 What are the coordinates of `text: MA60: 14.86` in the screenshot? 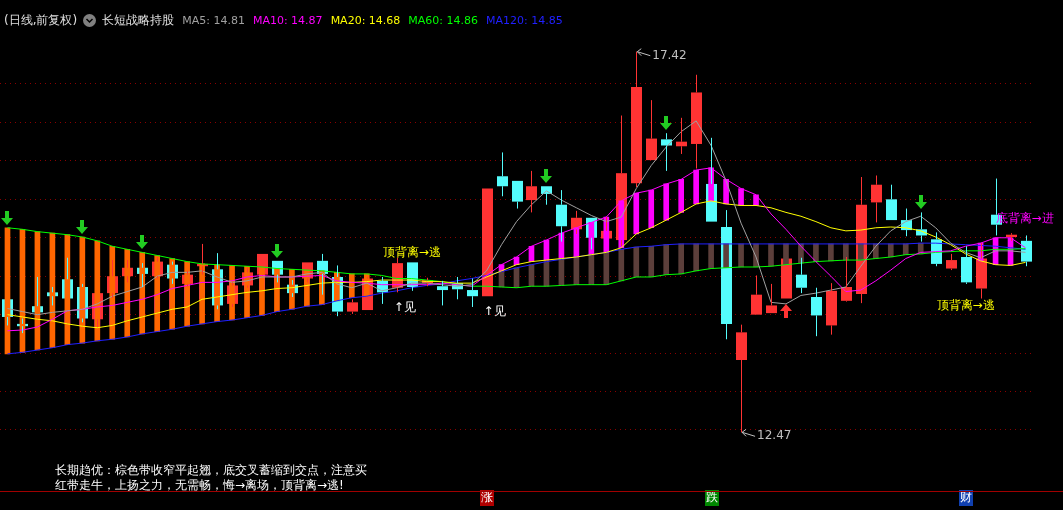 It's located at (443, 20).